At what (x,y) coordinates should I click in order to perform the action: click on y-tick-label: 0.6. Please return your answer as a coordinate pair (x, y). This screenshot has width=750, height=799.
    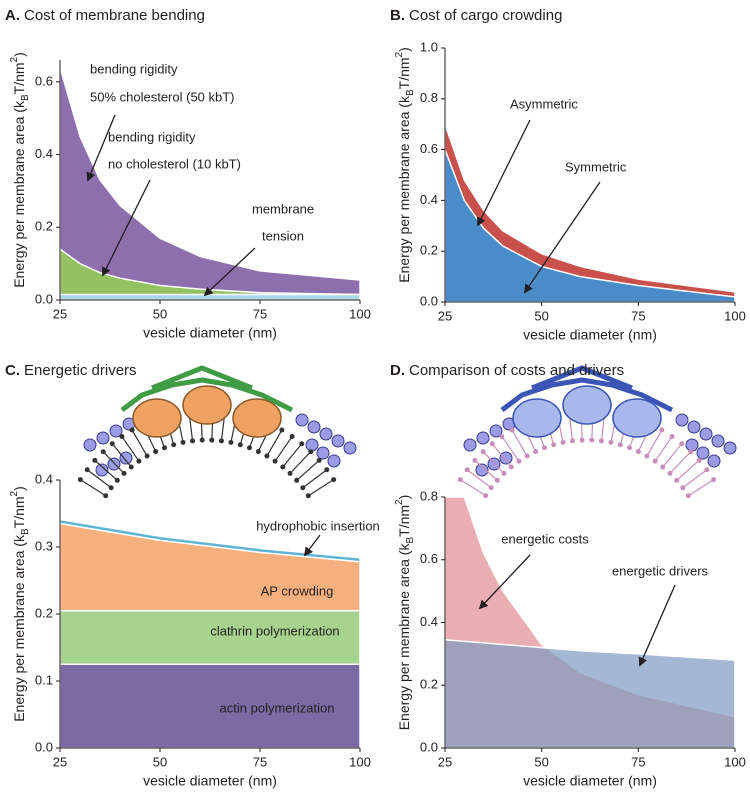
    Looking at the image, I should click on (429, 558).